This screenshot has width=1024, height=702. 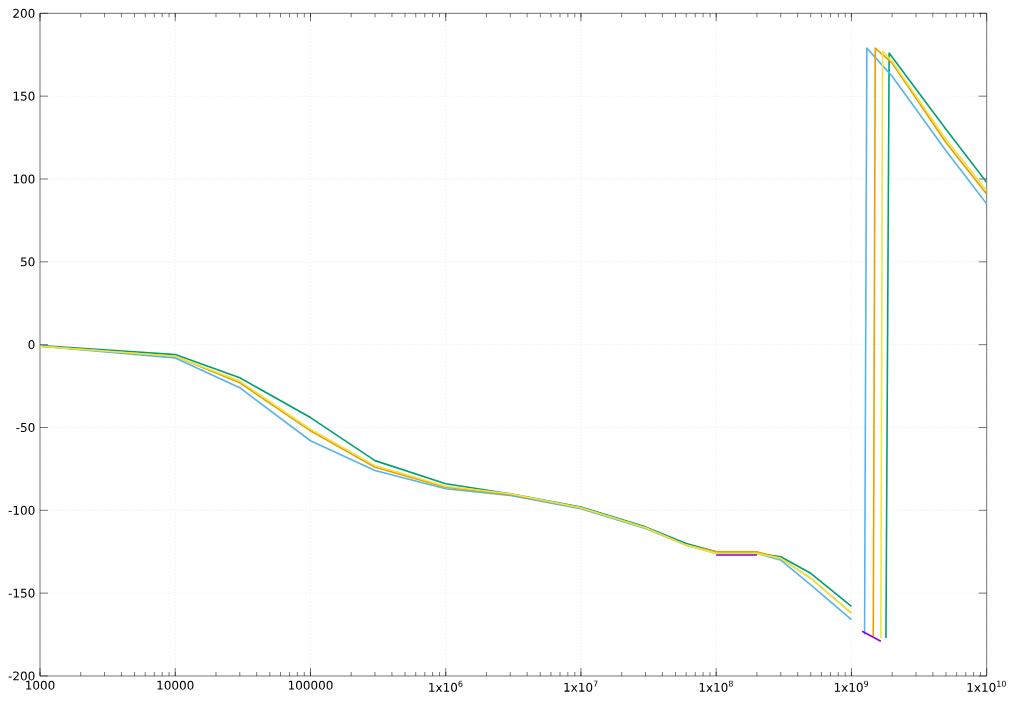 What do you see at coordinates (716, 686) in the screenshot?
I see `x-tick-label: 1x10$^{8}$` at bounding box center [716, 686].